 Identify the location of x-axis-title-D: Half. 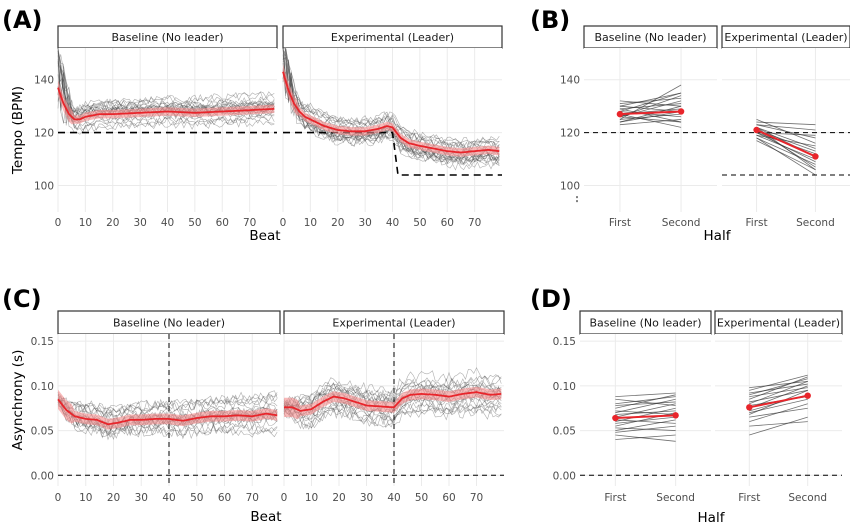
(712, 517).